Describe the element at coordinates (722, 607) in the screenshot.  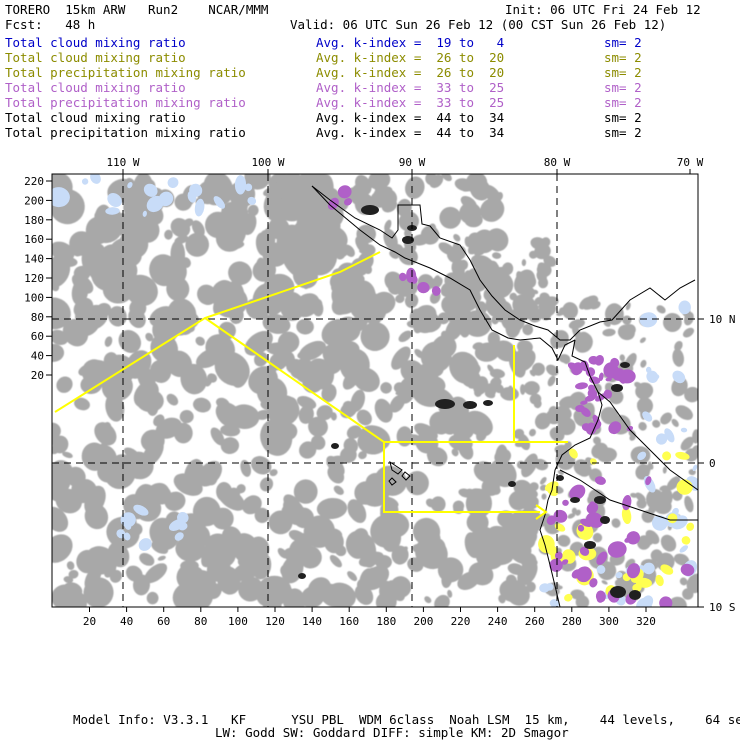
I see `lat-label: 10 S` at that location.